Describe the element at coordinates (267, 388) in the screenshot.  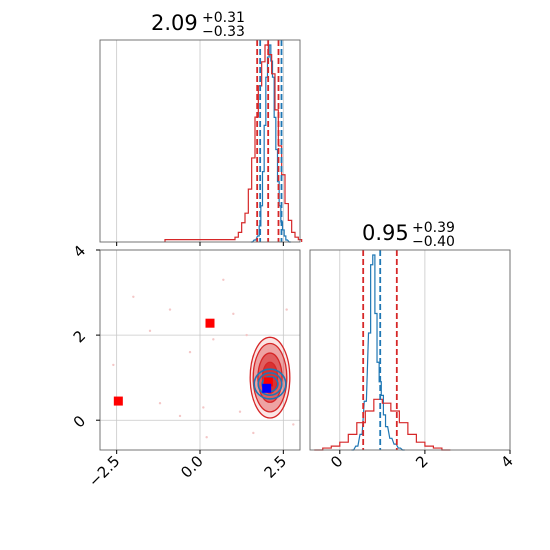
I see `marker-blue` at that location.